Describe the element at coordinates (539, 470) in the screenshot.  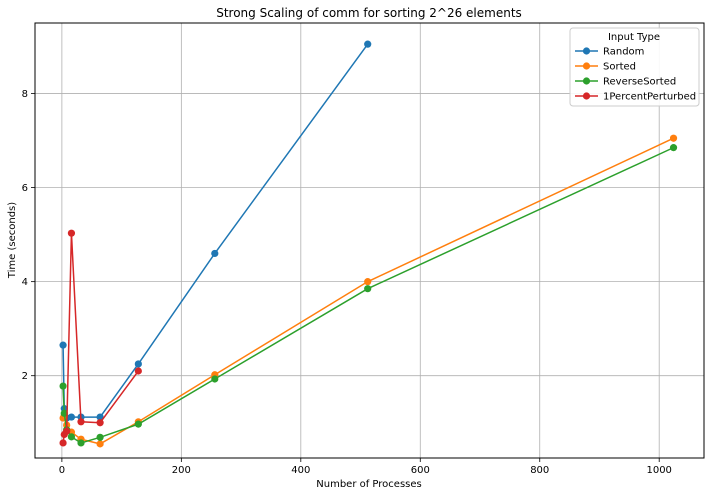
I see `x-tick-label: 800` at that location.